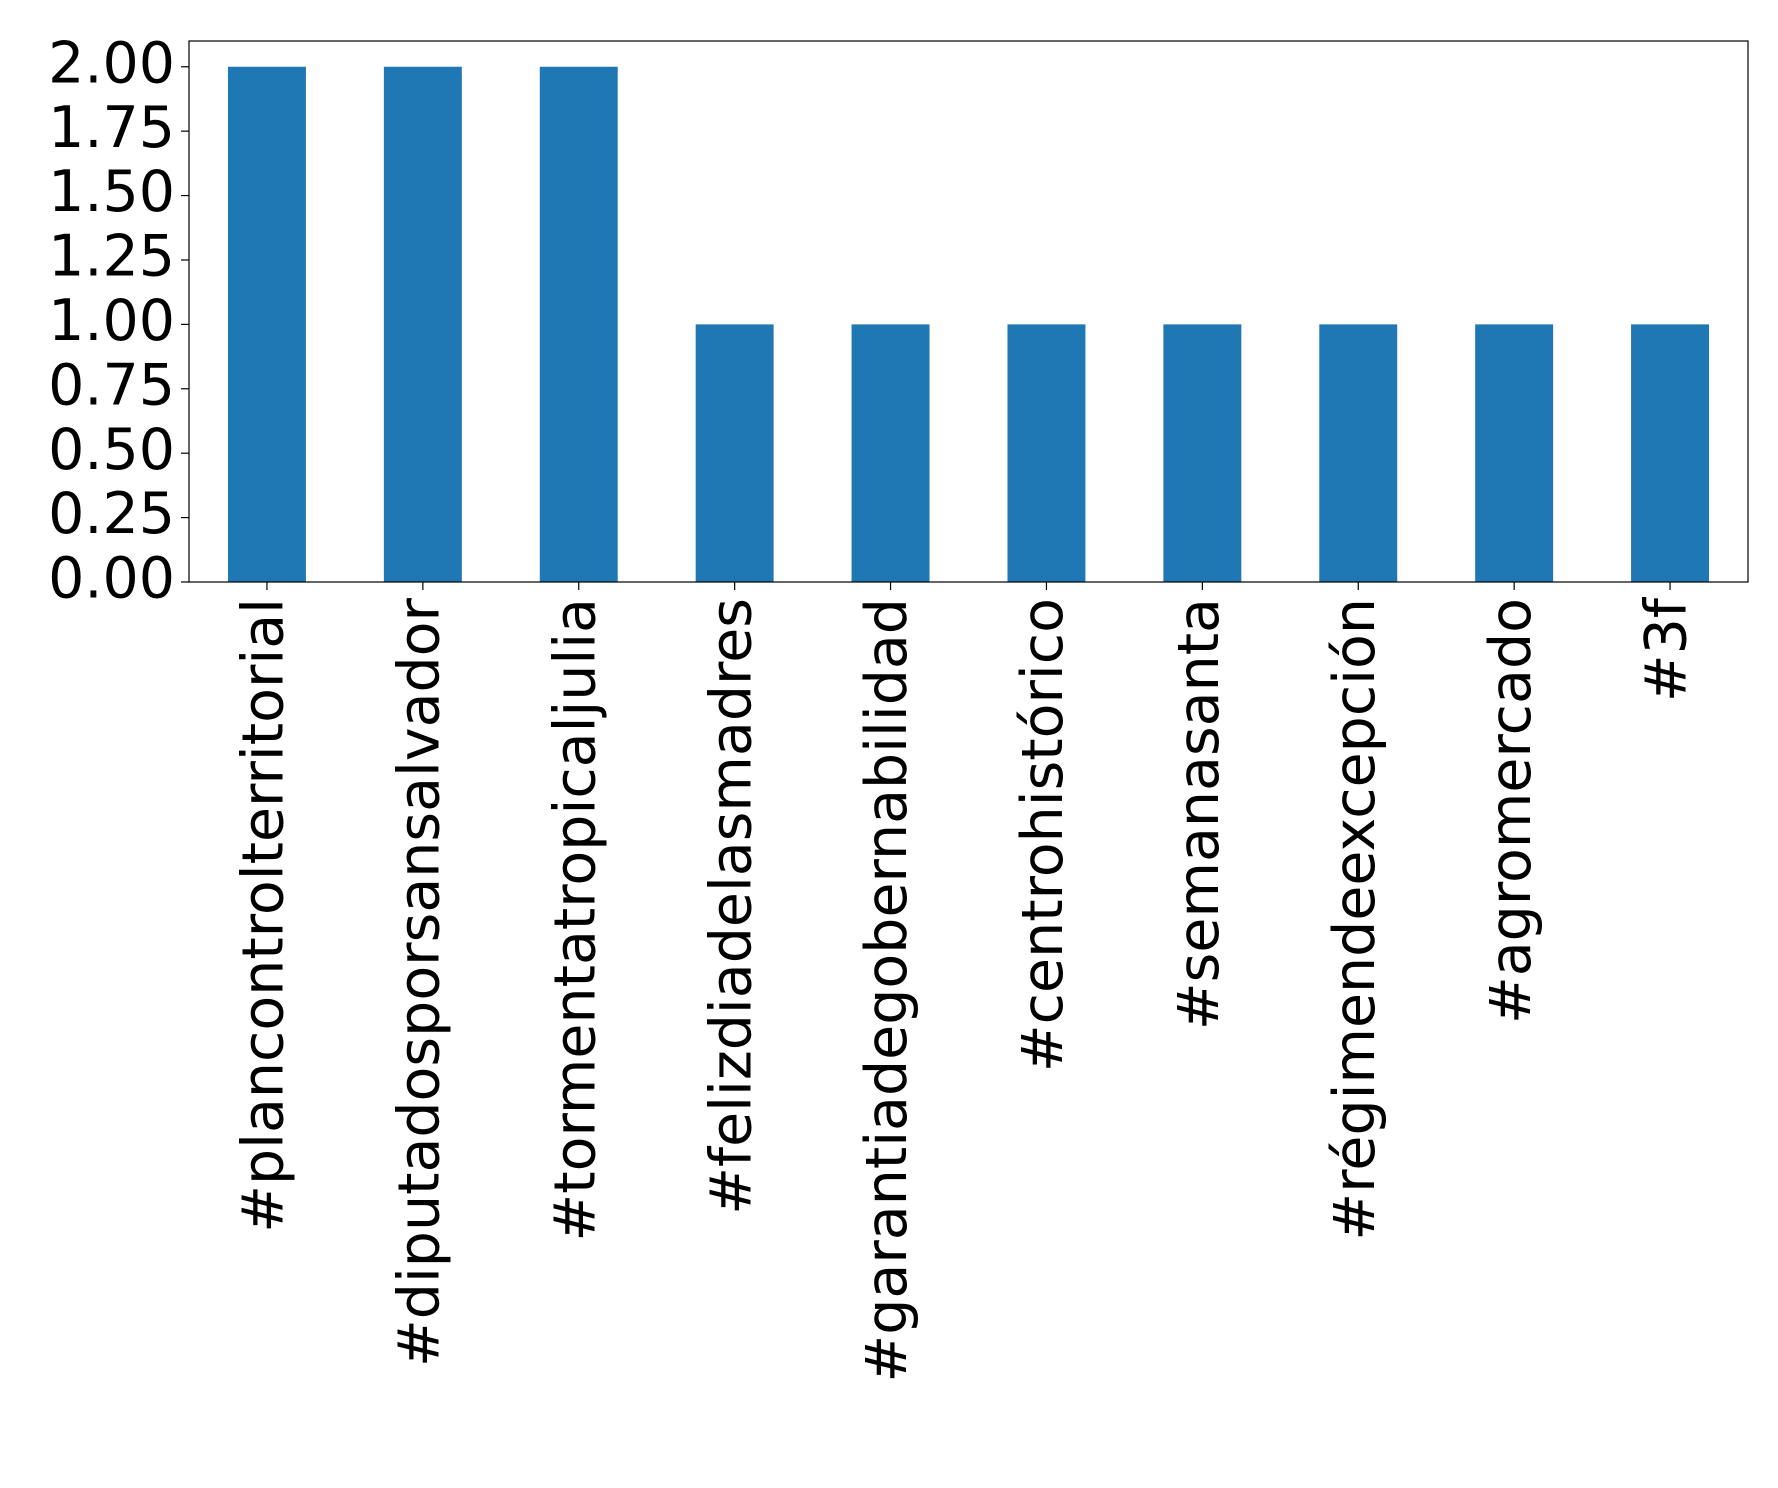 The image size is (1778, 1488). Describe the element at coordinates (1511, 811) in the screenshot. I see `x-tick-label: #agromercado` at that location.